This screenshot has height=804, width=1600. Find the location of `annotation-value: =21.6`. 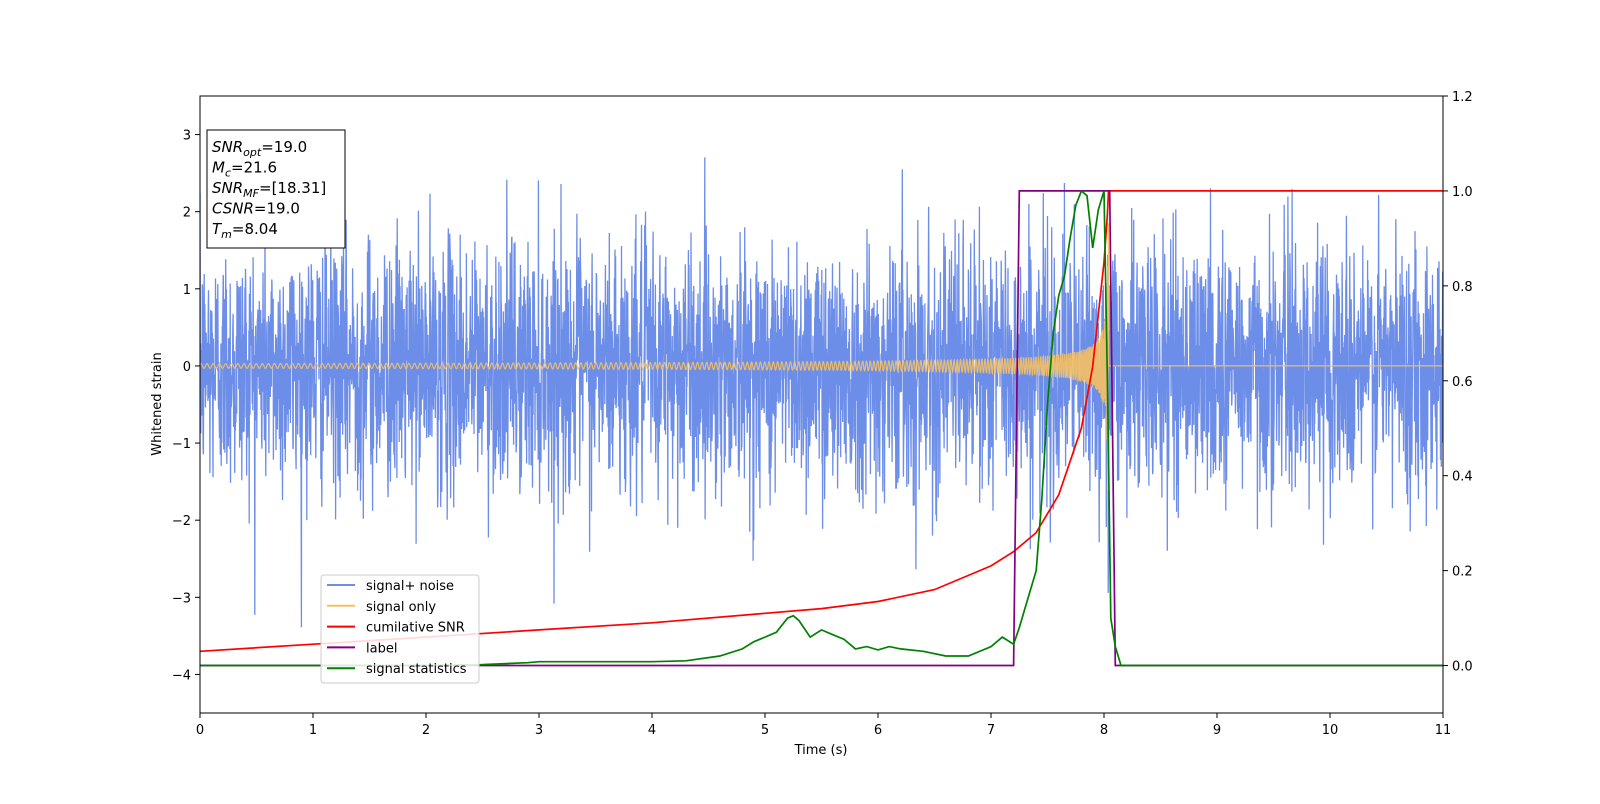

annotation-value: =21.6 is located at coordinates (254, 168).